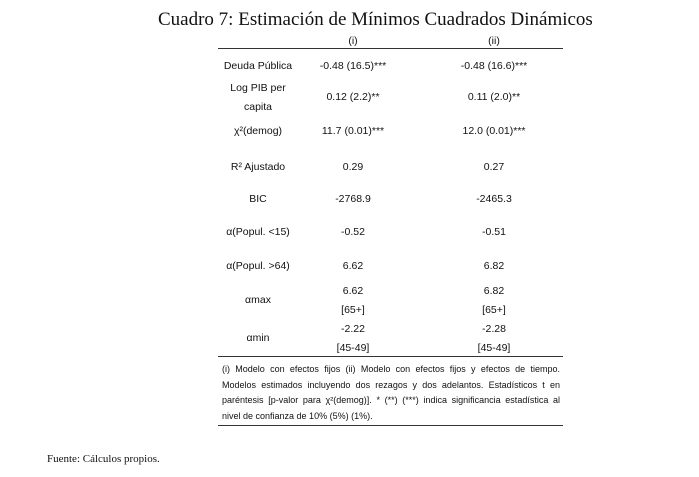 The width and height of the screenshot is (699, 477). I want to click on cell-value: 0.29, so click(353, 167).